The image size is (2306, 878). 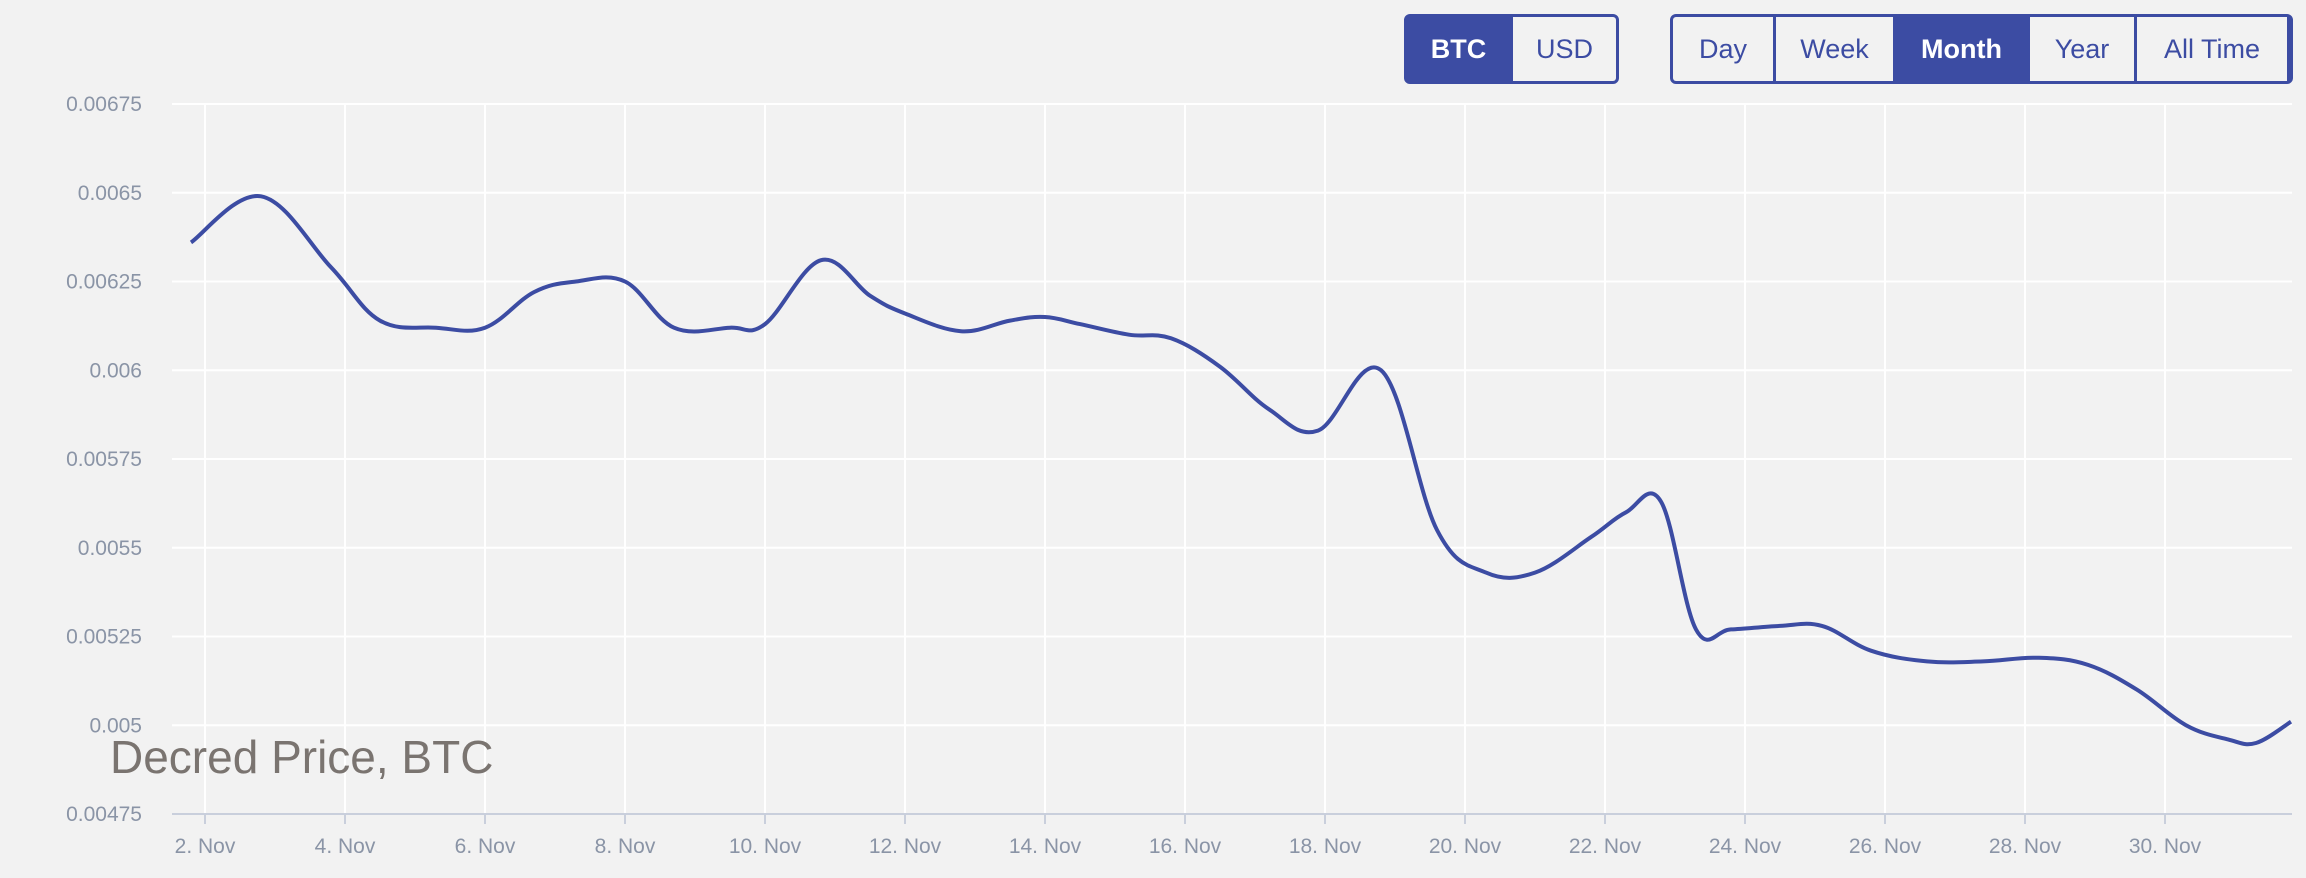 I want to click on x-tick-label: 22. Nov, so click(x=1605, y=846).